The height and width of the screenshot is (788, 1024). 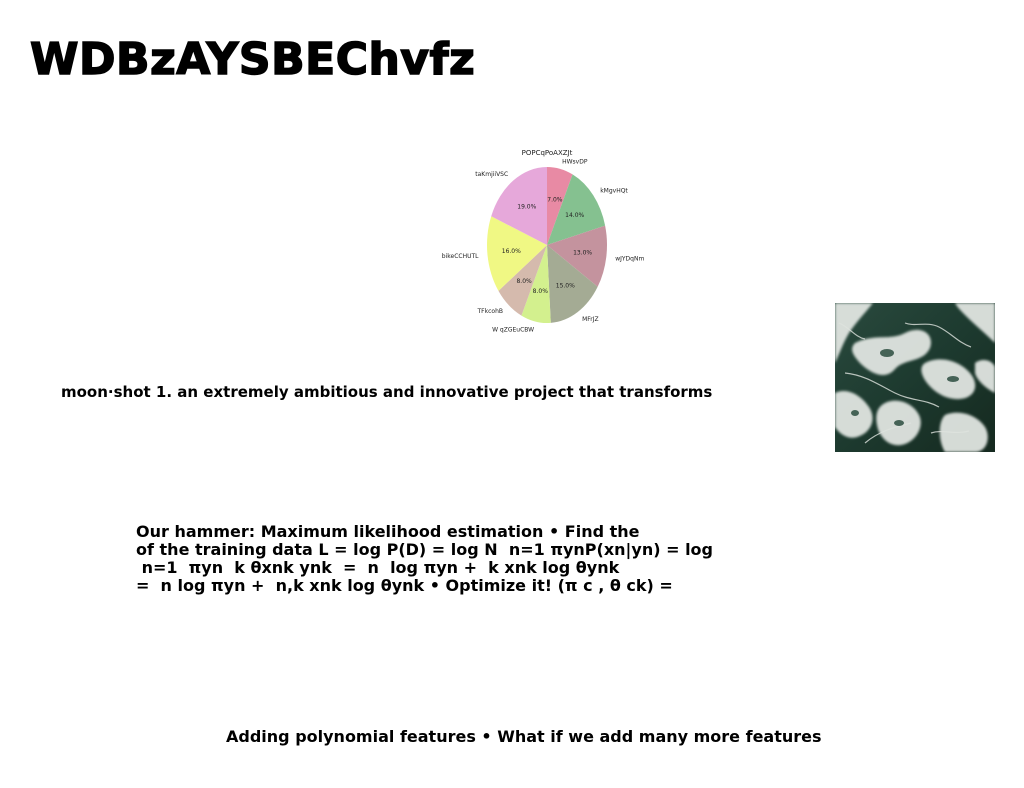 I want to click on ocean-foam-photo, so click(x=915, y=377).